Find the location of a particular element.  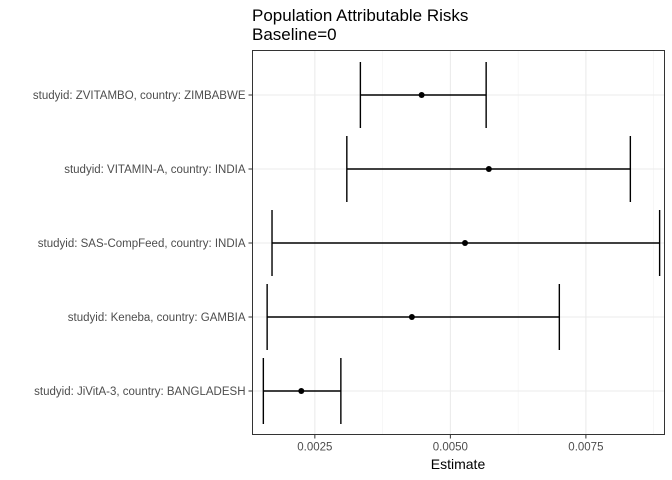

x-tick-label: 0.0025 is located at coordinates (314, 448).